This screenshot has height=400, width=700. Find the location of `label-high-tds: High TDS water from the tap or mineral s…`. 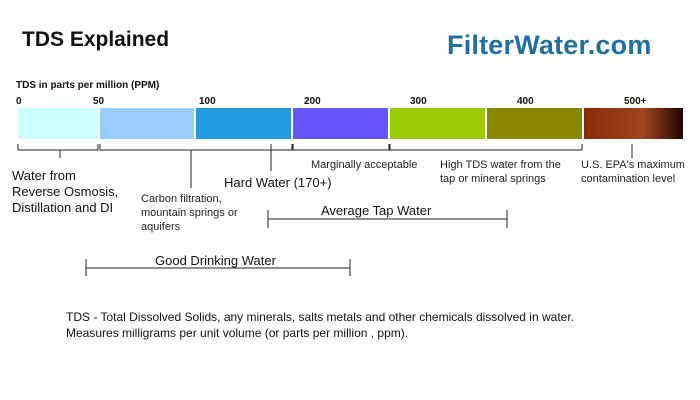

label-high-tds: High TDS water from the tap or mineral s… is located at coordinates (500, 172).